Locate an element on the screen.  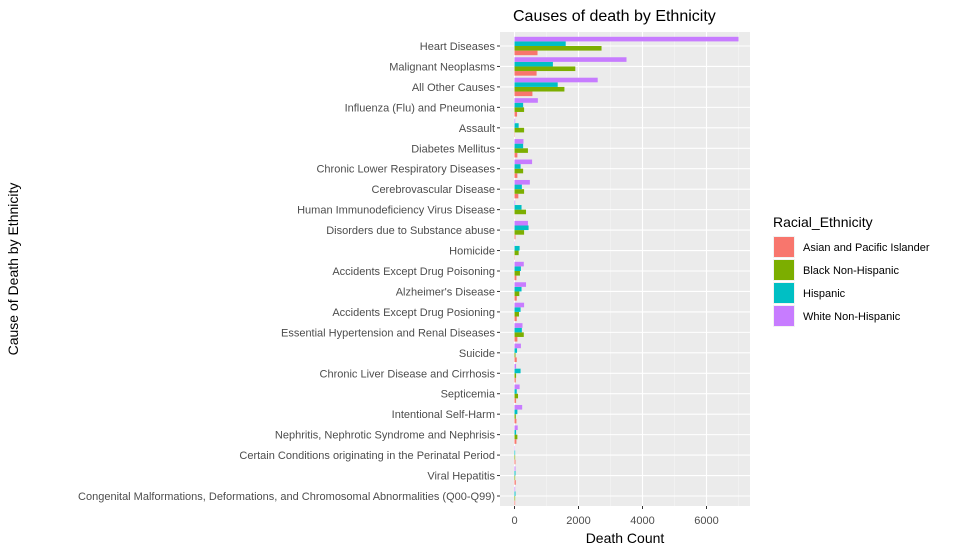
y-tick-label: Septicemia is located at coordinates (468, 395).